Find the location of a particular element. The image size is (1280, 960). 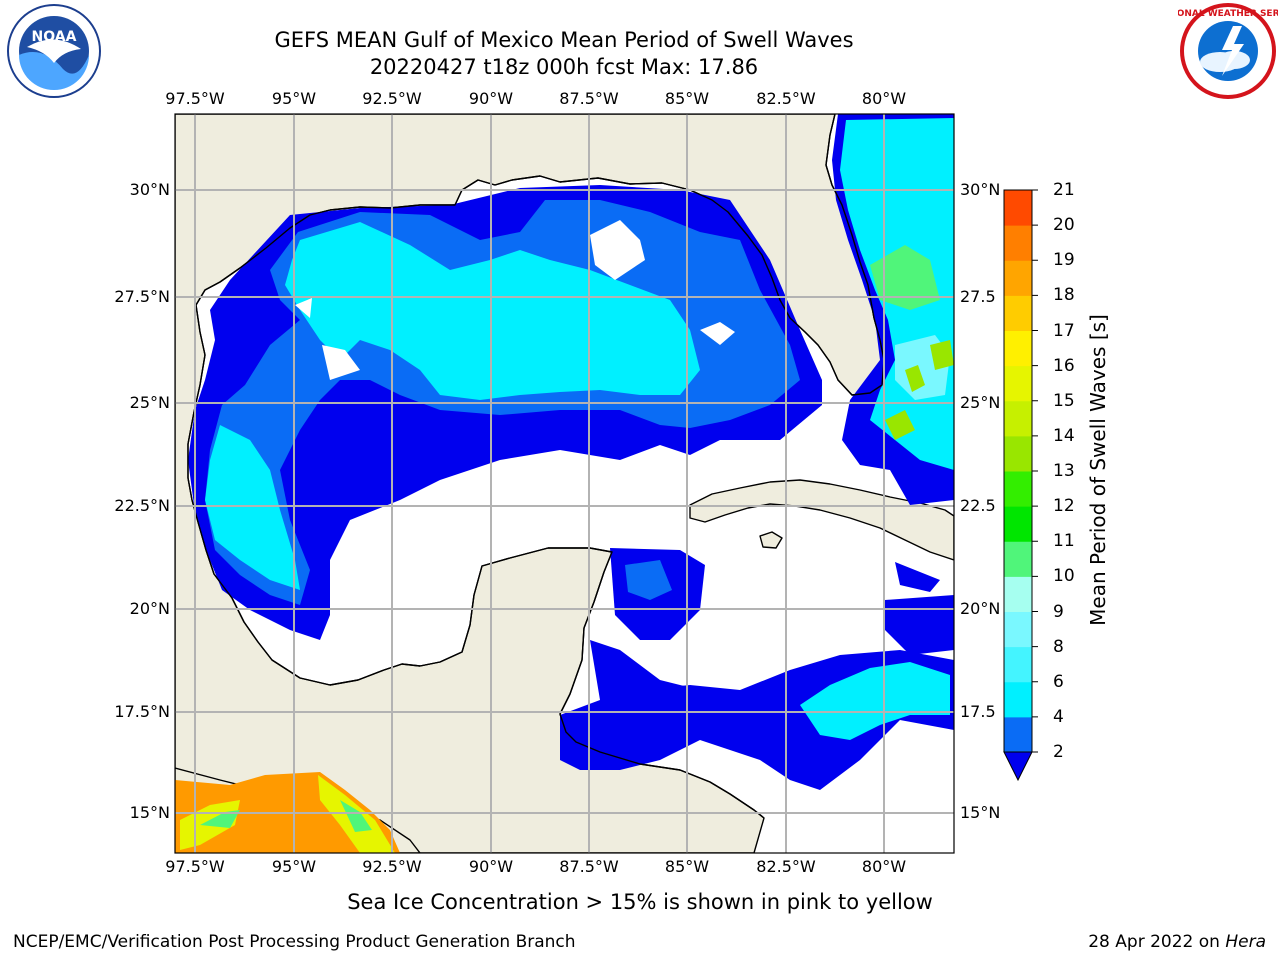

lat-label-left: 25°N is located at coordinates (149, 402).